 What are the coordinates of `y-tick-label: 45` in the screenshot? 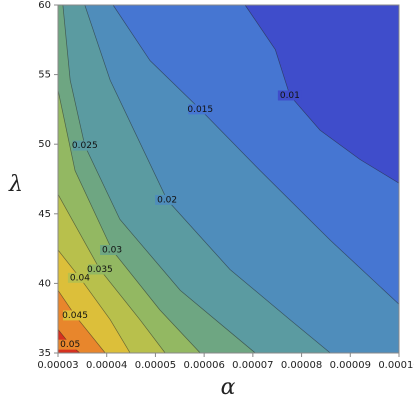 It's located at (44, 214).